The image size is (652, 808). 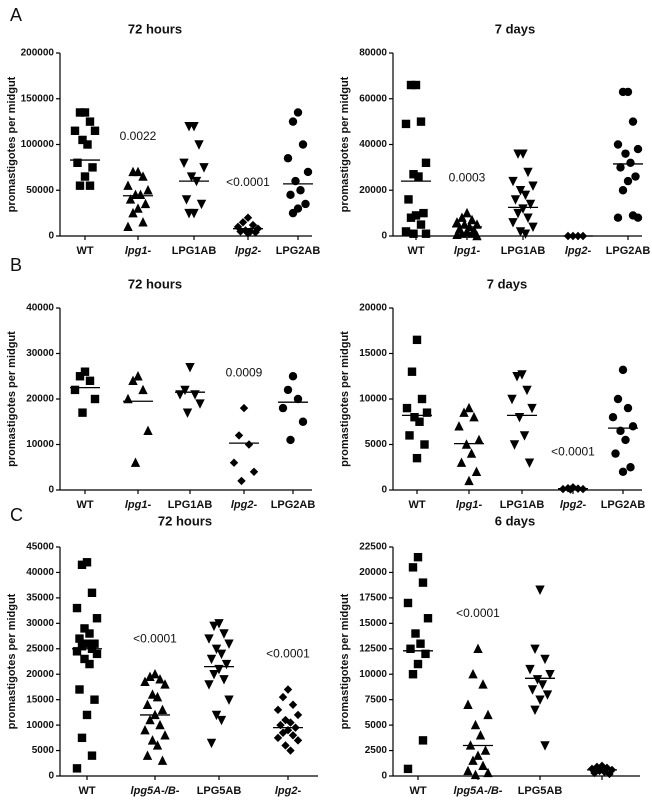 I want to click on p-value: 0.0003, so click(x=467, y=177).